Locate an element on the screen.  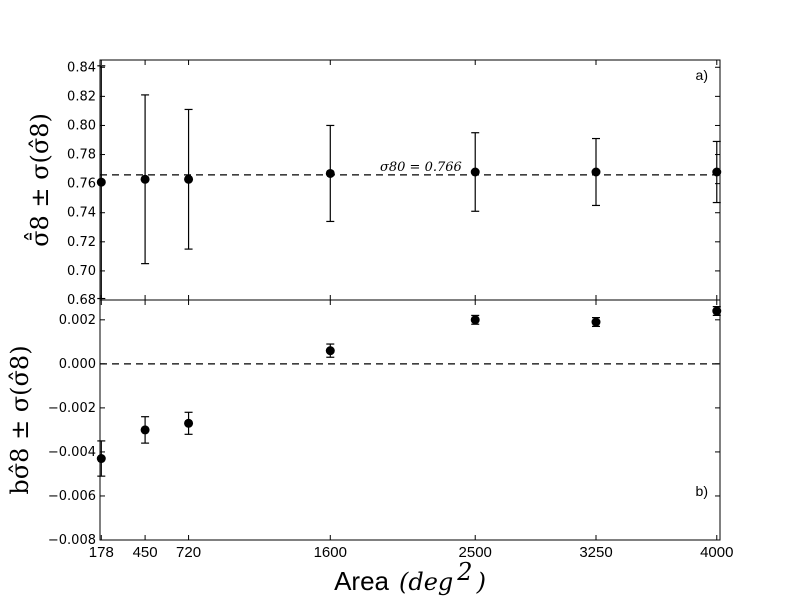
y-tick-label: 0.000 is located at coordinates (77, 364).